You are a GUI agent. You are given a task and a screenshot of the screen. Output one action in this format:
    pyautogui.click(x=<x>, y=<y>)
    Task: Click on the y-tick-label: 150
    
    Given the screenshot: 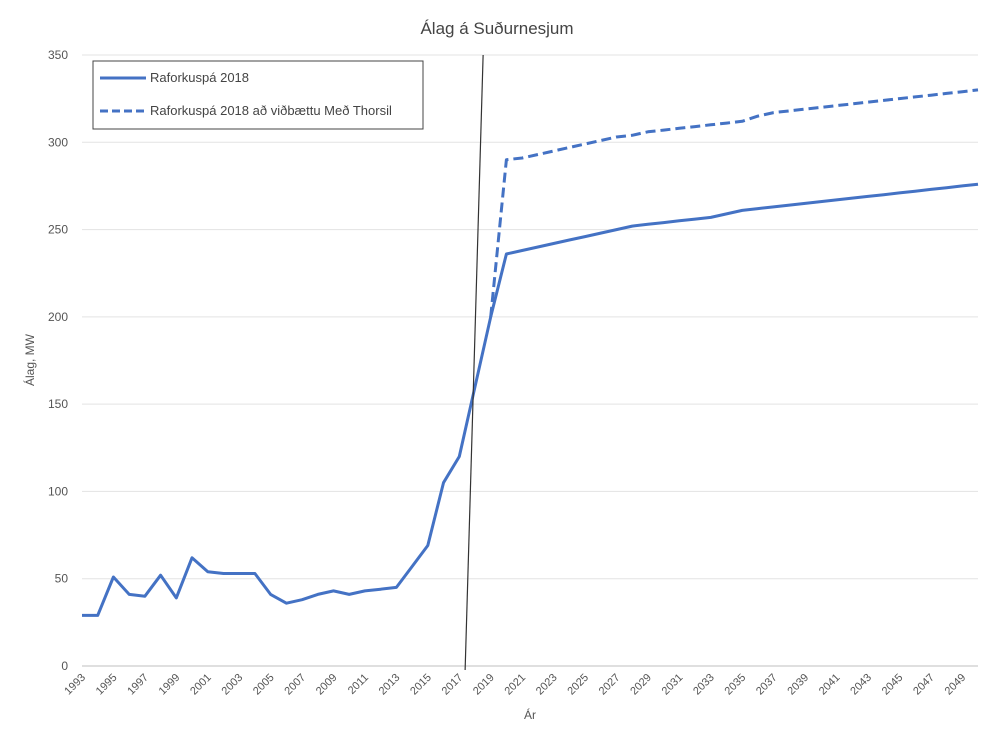 What is the action you would take?
    pyautogui.click(x=58, y=404)
    